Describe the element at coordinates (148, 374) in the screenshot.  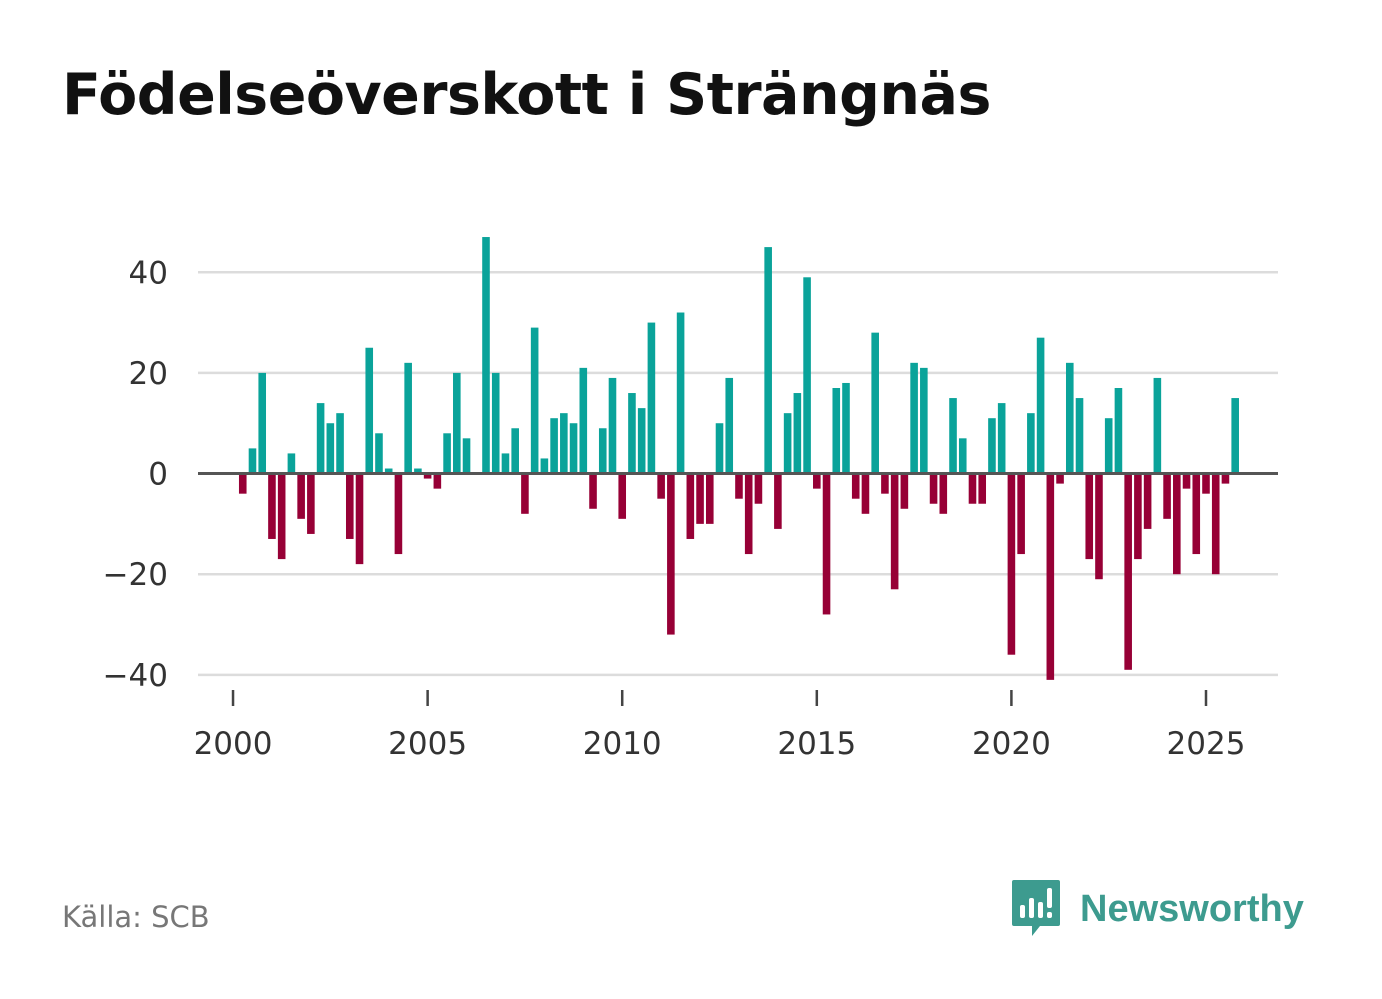
I see `y-tick-label: 20` at that location.